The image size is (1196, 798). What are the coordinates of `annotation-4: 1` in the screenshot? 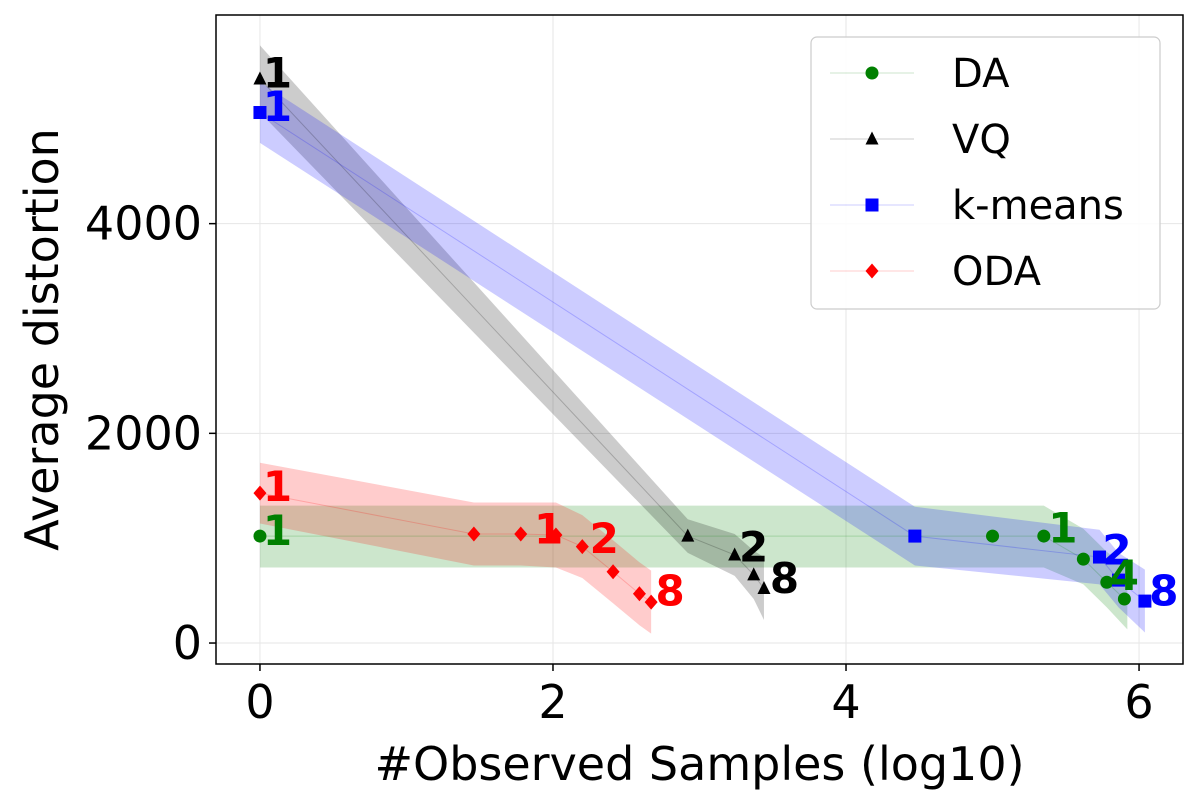 It's located at (548, 529).